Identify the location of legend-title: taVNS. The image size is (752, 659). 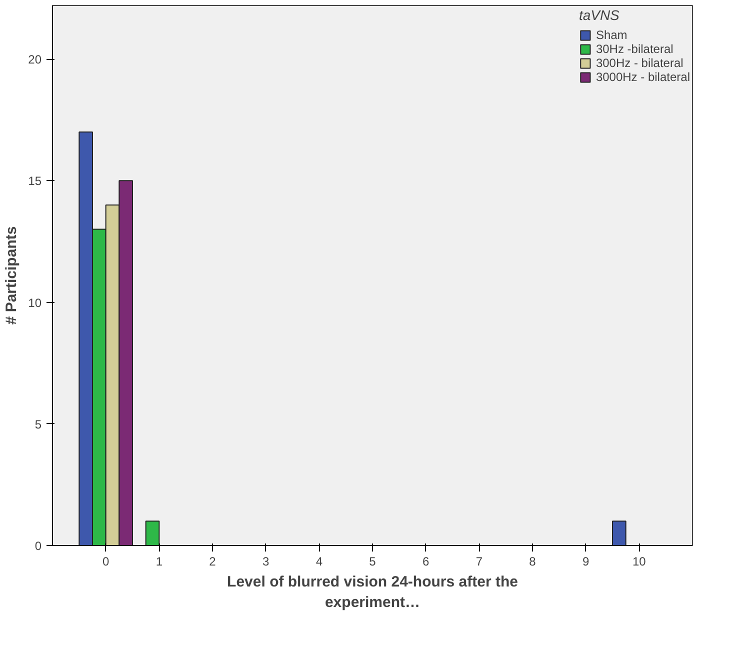
(599, 15).